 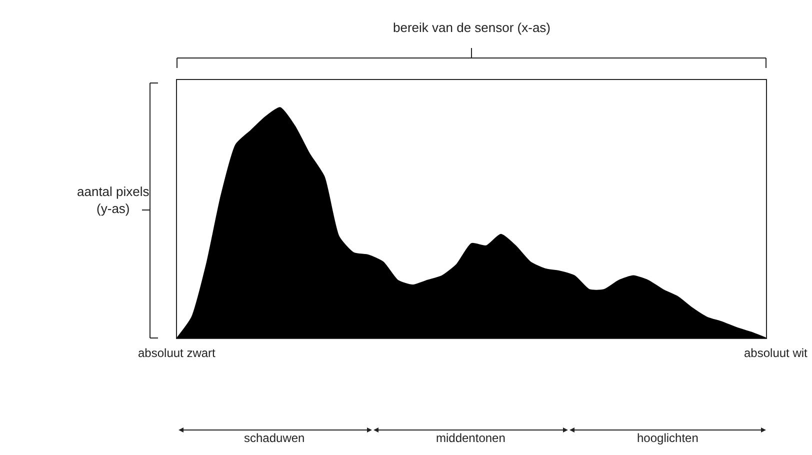 I want to click on text: absoluut wit, so click(x=776, y=353).